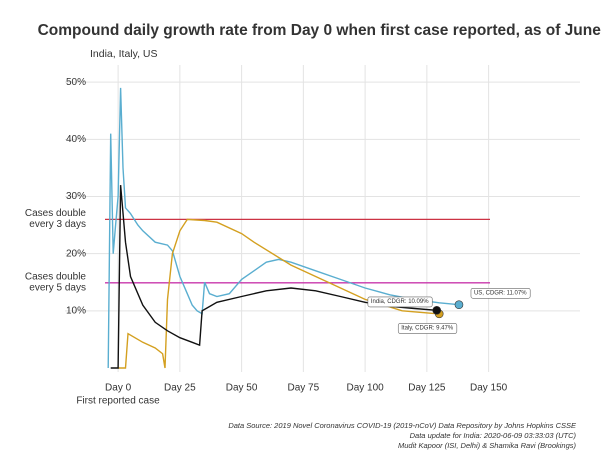 This screenshot has width=602, height=474. What do you see at coordinates (76, 310) in the screenshot?
I see `y-tick-label: 10%` at bounding box center [76, 310].